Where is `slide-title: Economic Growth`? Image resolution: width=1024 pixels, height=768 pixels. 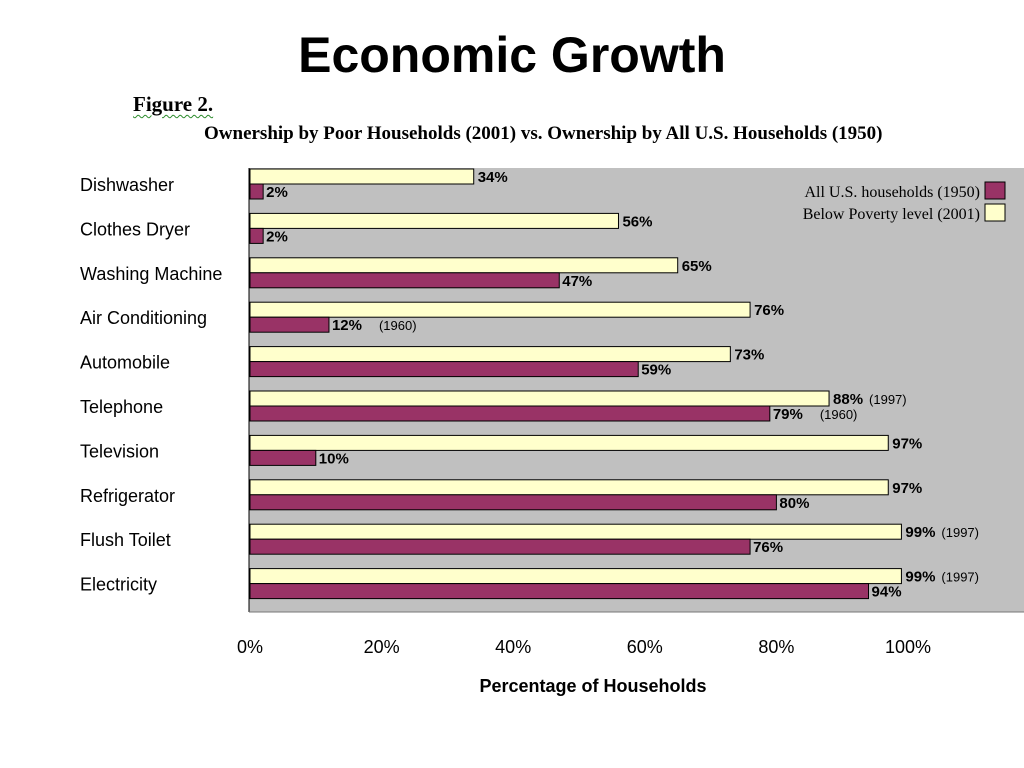
slide-title: Economic Growth is located at coordinates (512, 55).